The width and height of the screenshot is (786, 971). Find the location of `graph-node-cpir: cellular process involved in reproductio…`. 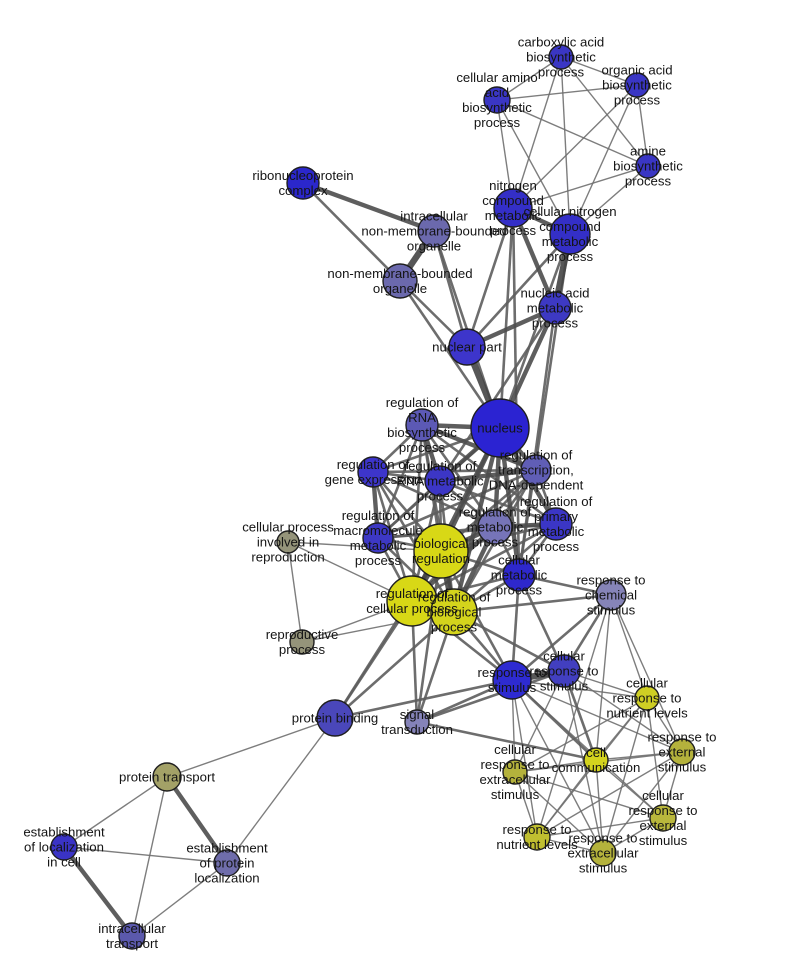

graph-node-cpir: cellular process involved in reproductio… is located at coordinates (288, 542).